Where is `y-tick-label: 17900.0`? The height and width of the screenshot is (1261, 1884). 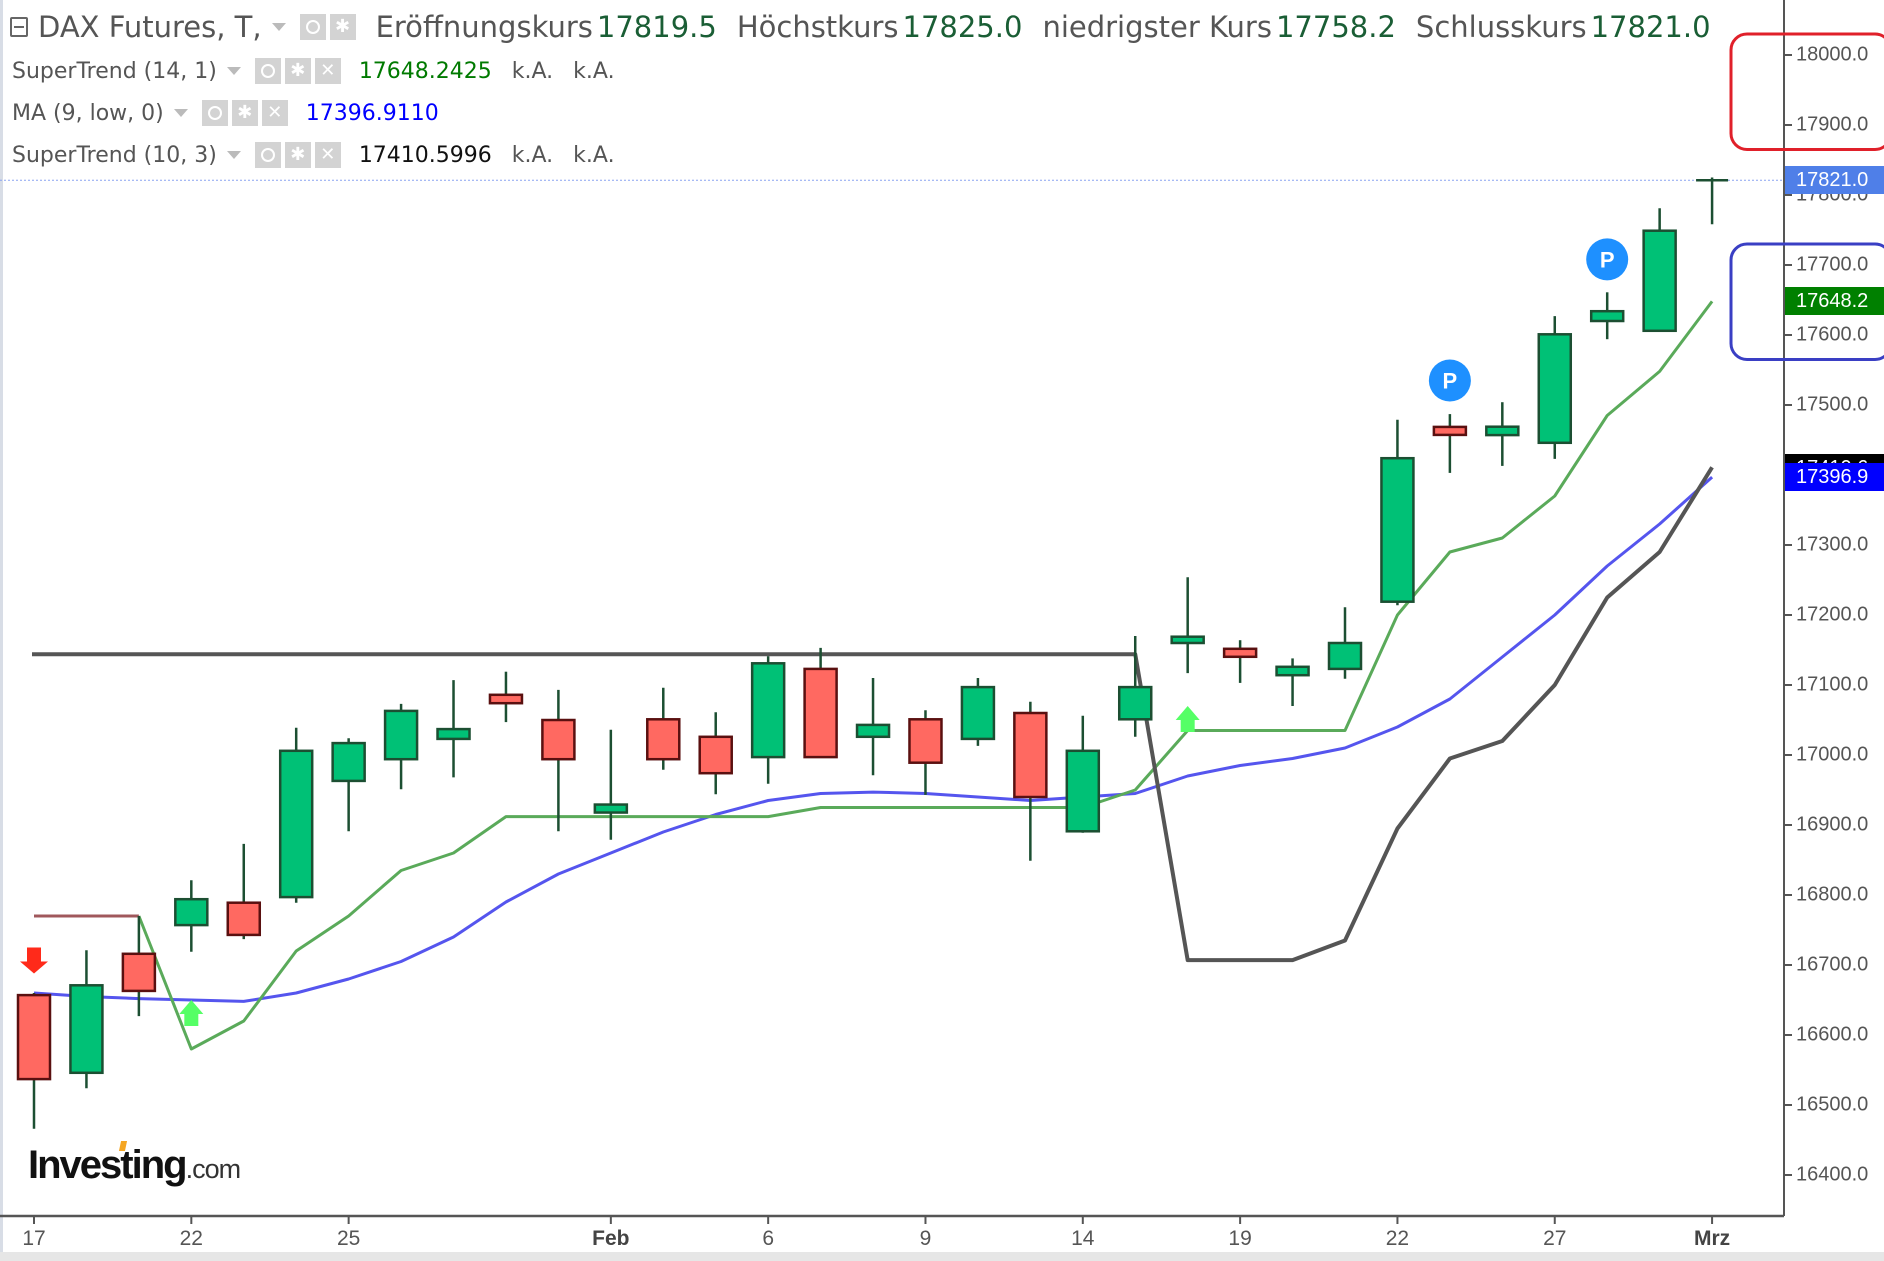
y-tick-label: 17900.0 is located at coordinates (1832, 124).